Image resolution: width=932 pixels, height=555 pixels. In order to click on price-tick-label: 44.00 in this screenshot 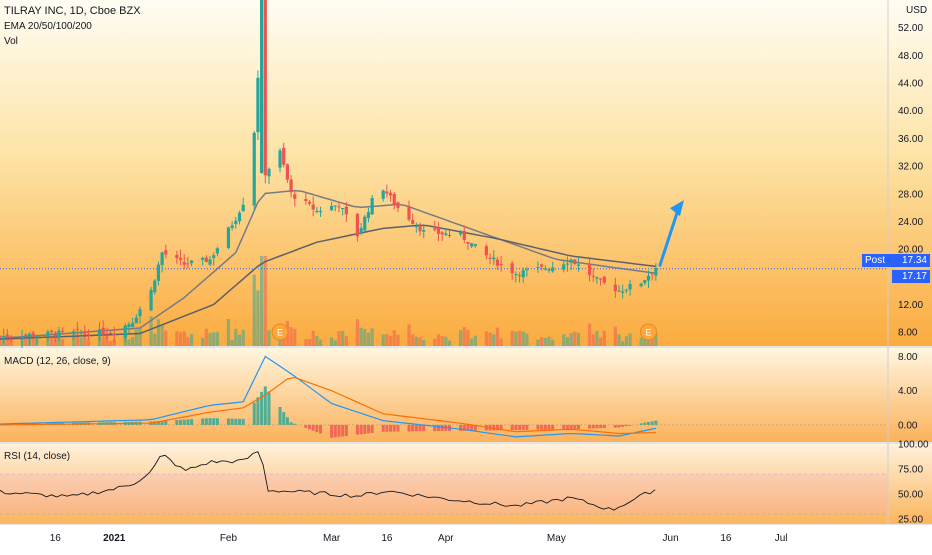, I will do `click(910, 84)`.